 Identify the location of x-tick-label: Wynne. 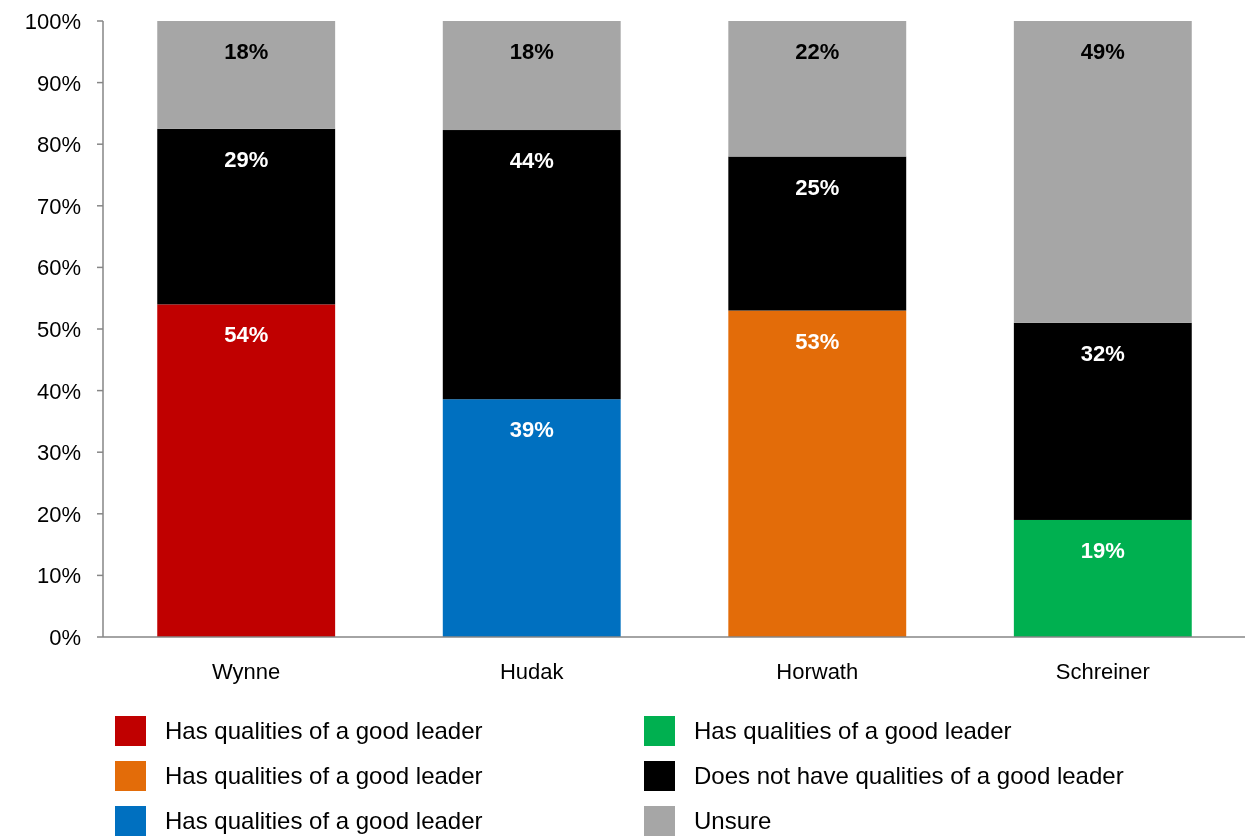
(246, 671).